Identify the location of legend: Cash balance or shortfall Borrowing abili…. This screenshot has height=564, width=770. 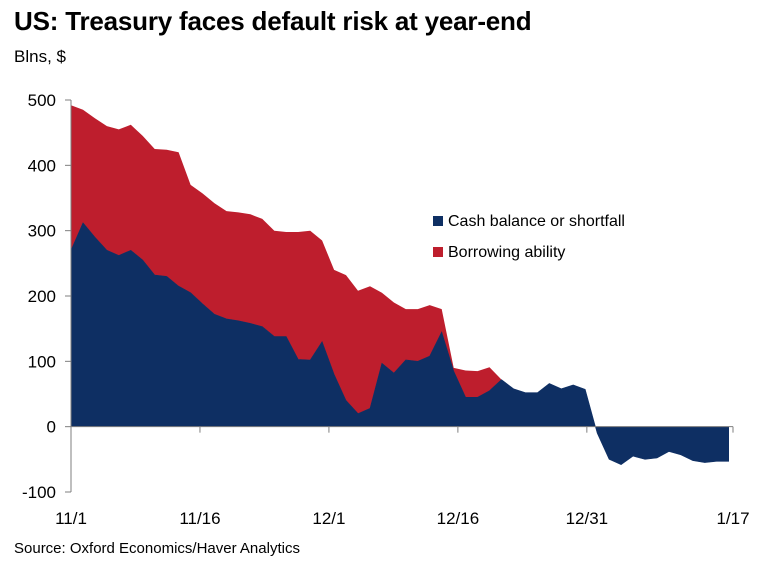
(529, 237).